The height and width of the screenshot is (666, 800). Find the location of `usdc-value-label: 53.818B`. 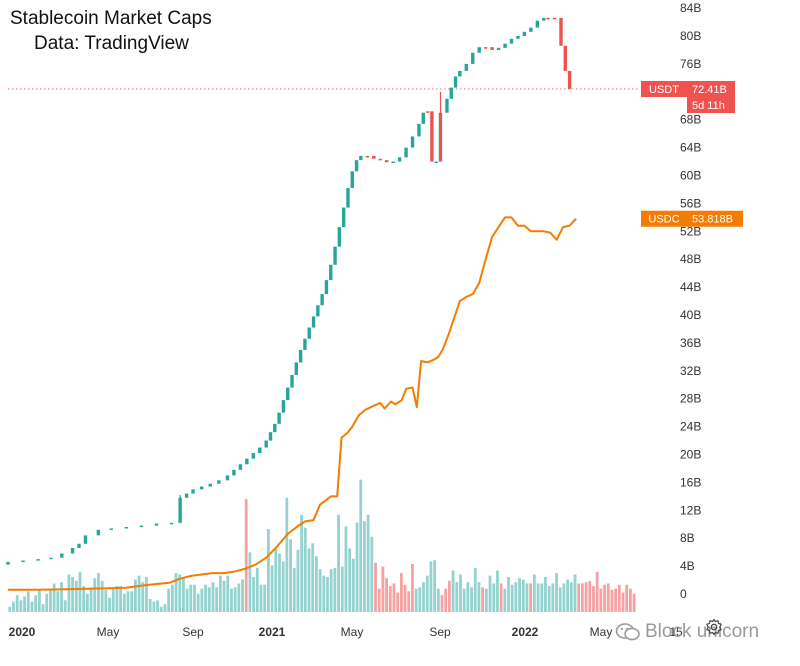

usdc-value-label: 53.818B is located at coordinates (712, 220).